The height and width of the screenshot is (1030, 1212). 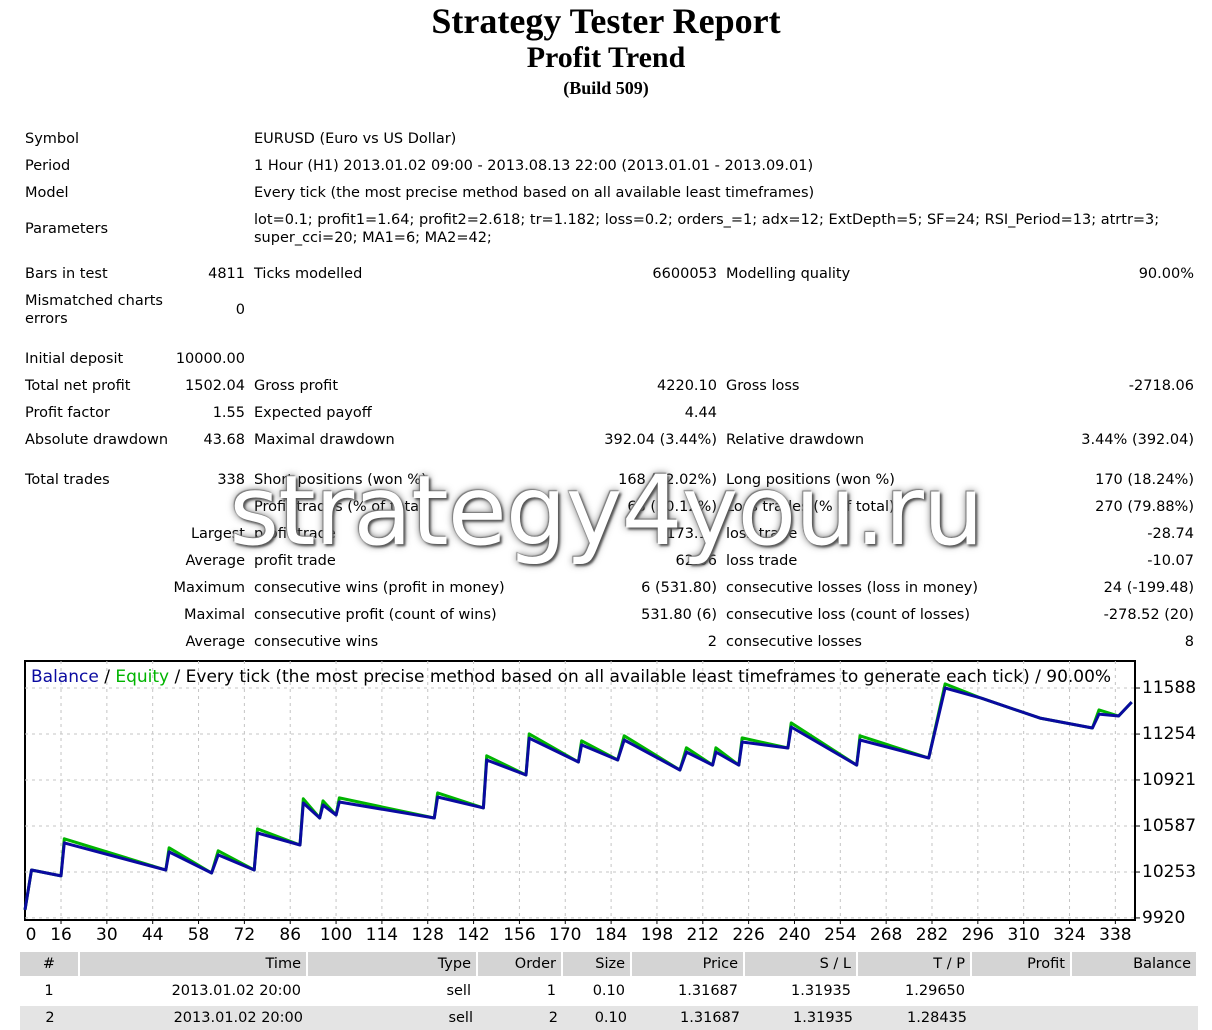 What do you see at coordinates (379, 588) in the screenshot?
I see `stat-label: consecutive wins (profit in money)` at bounding box center [379, 588].